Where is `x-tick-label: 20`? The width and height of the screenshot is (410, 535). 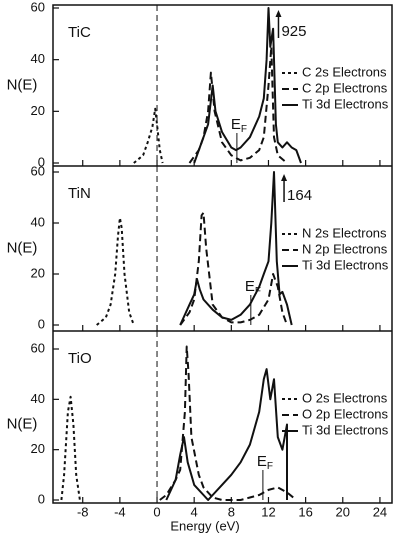
x-tick-label: 20 is located at coordinates (343, 511).